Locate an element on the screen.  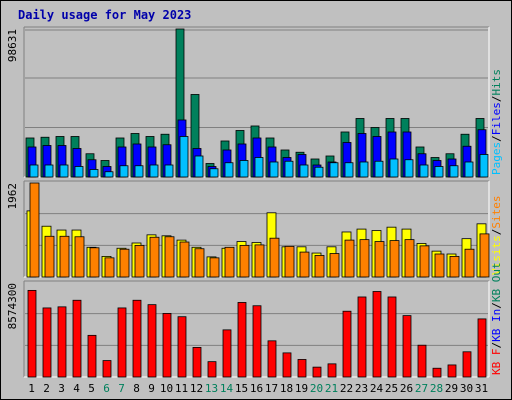
legend-hits-files-pages-part: Pages is located at coordinates (496, 158).